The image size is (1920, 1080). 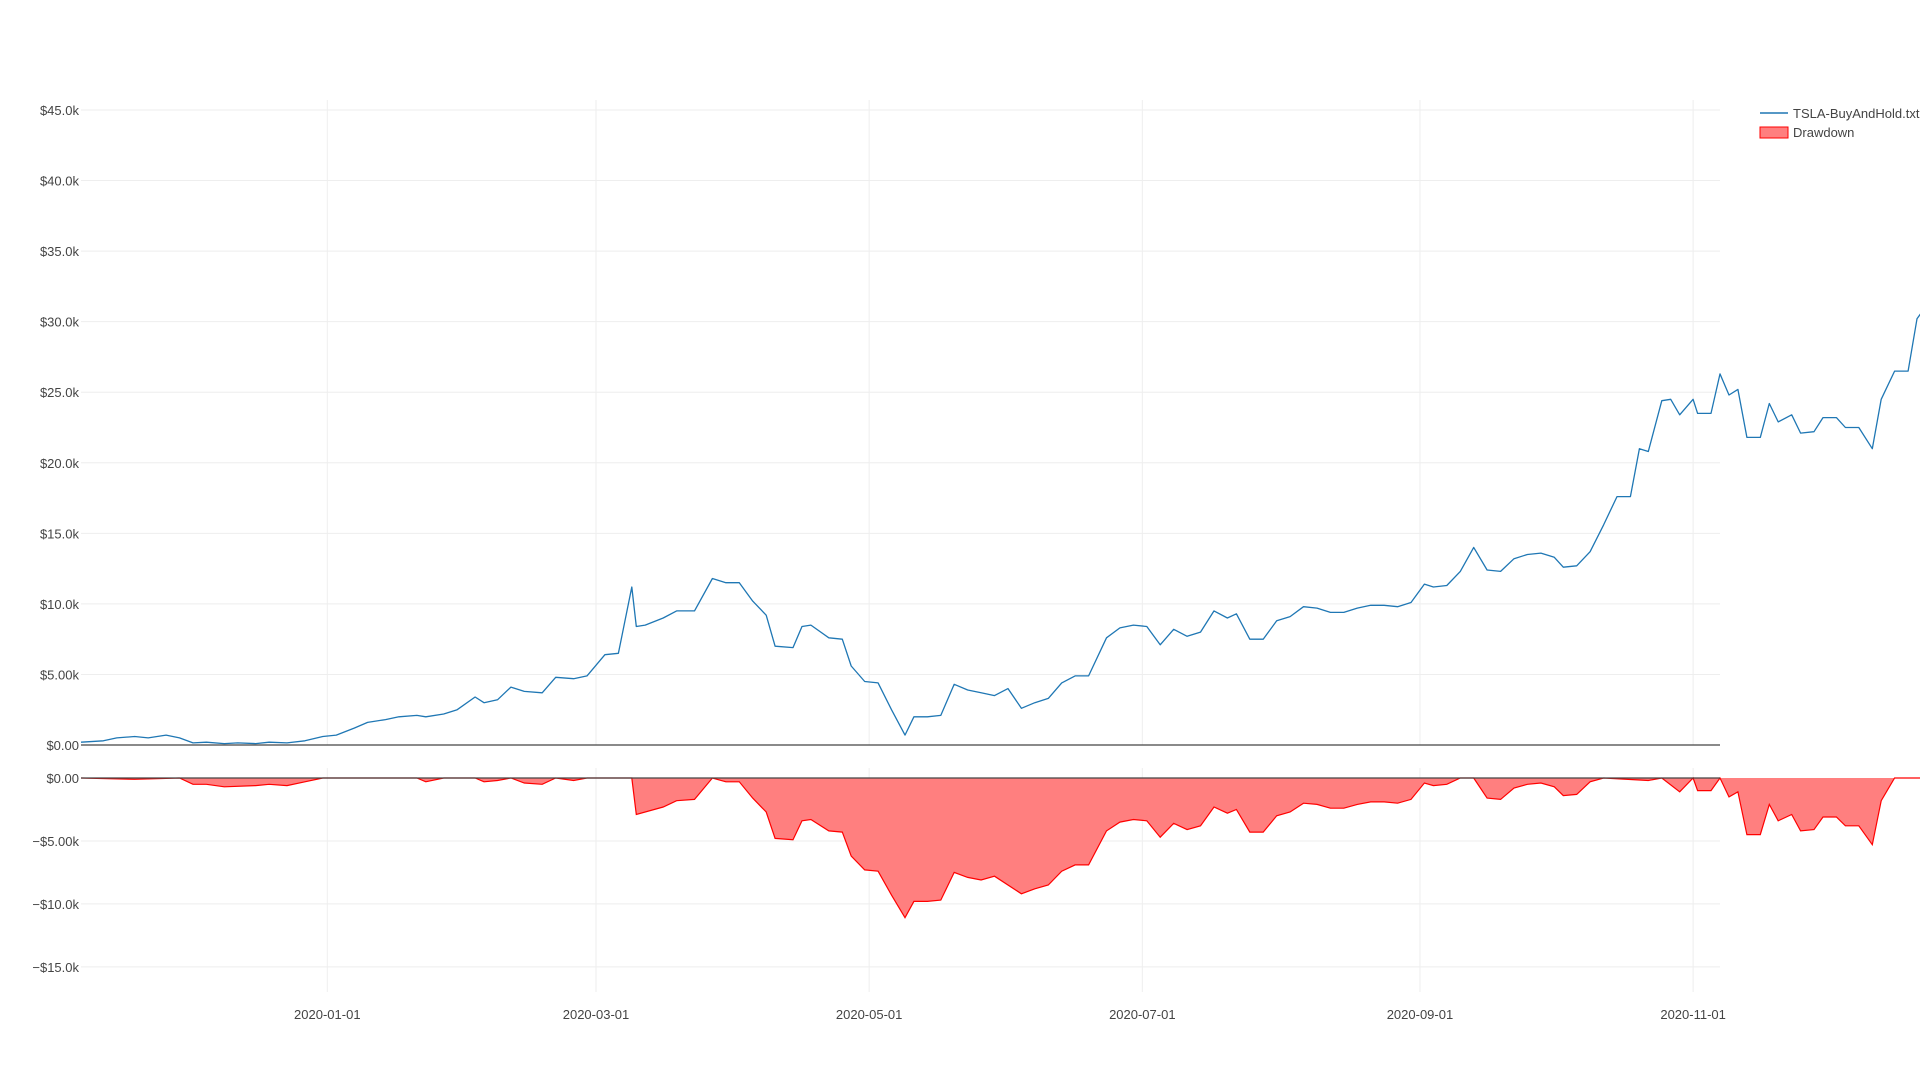 What do you see at coordinates (596, 1014) in the screenshot?
I see `x-tick-label: 2020-03-01` at bounding box center [596, 1014].